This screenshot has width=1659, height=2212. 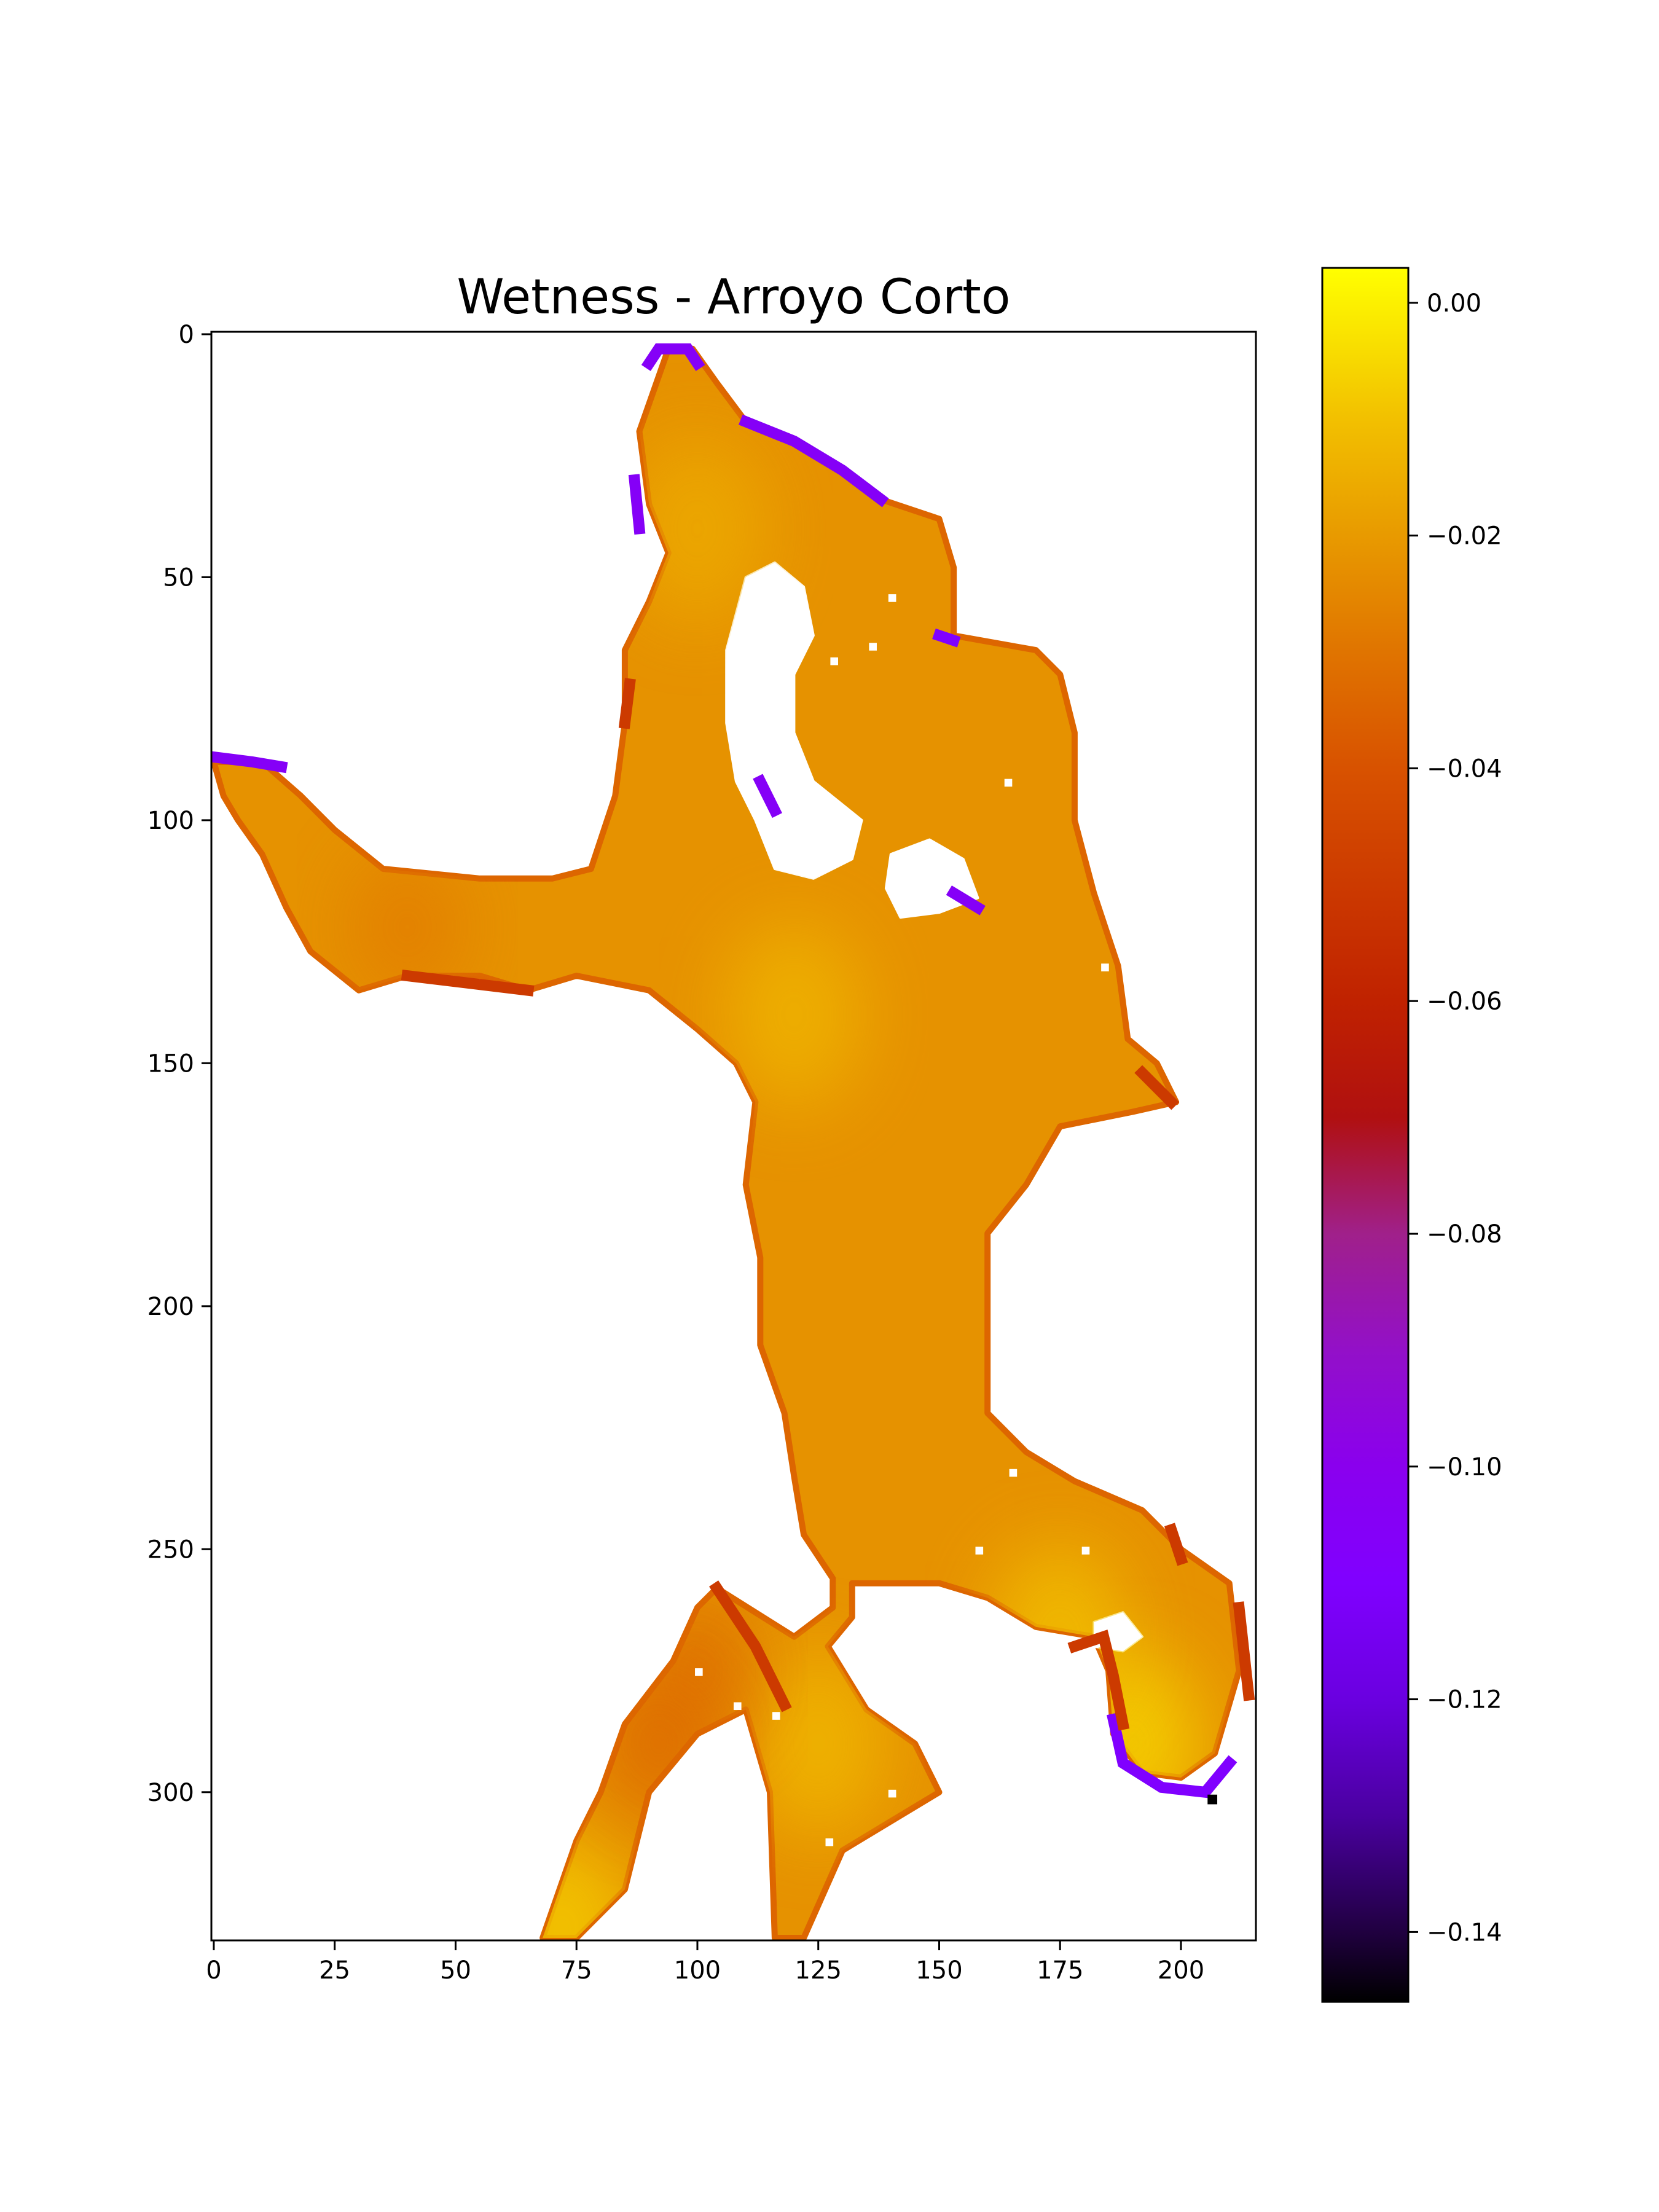 What do you see at coordinates (697, 1970) in the screenshot?
I see `x-tick-label: 100` at bounding box center [697, 1970].